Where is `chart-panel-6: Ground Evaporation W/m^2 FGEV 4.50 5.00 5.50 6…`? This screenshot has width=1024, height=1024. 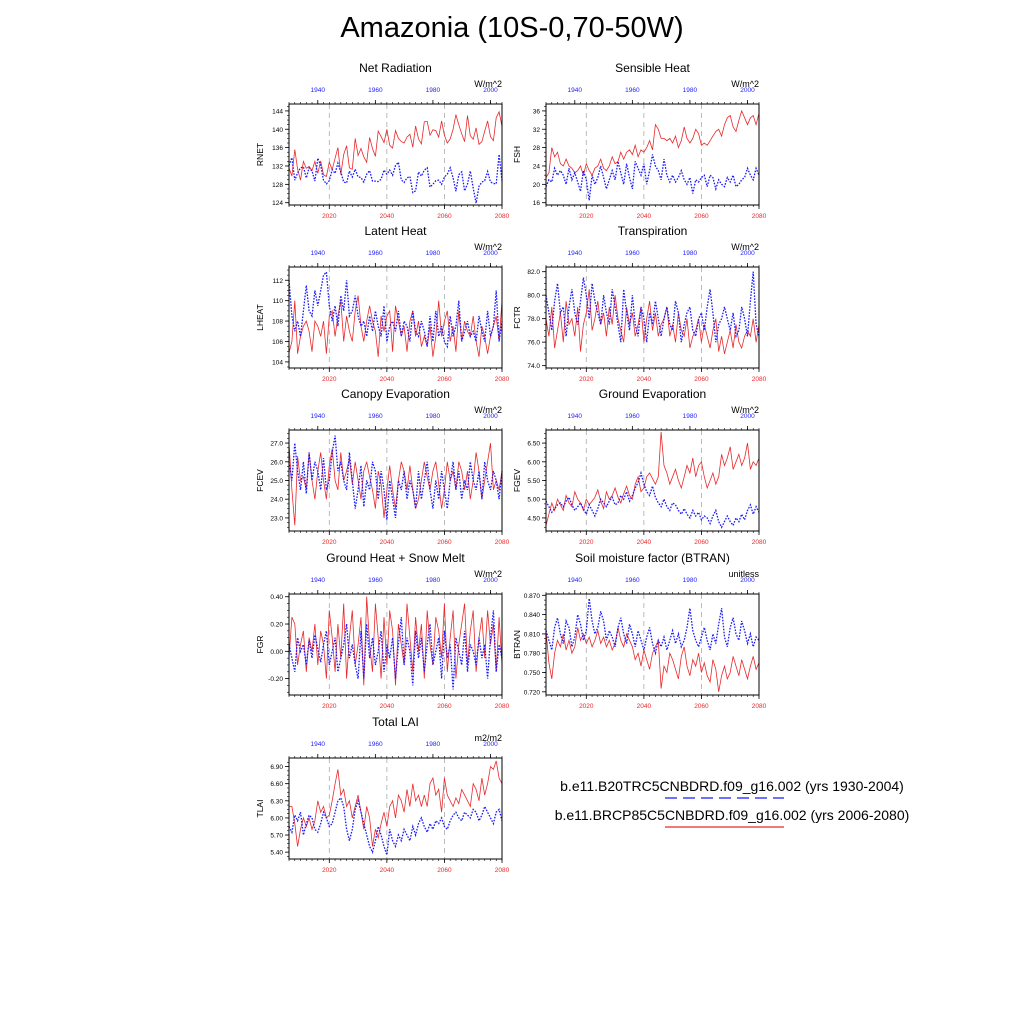 chart-panel-6: Ground Evaporation W/m^2 FGEV 4.50 5.00 5.50 6… is located at coordinates (639, 466).